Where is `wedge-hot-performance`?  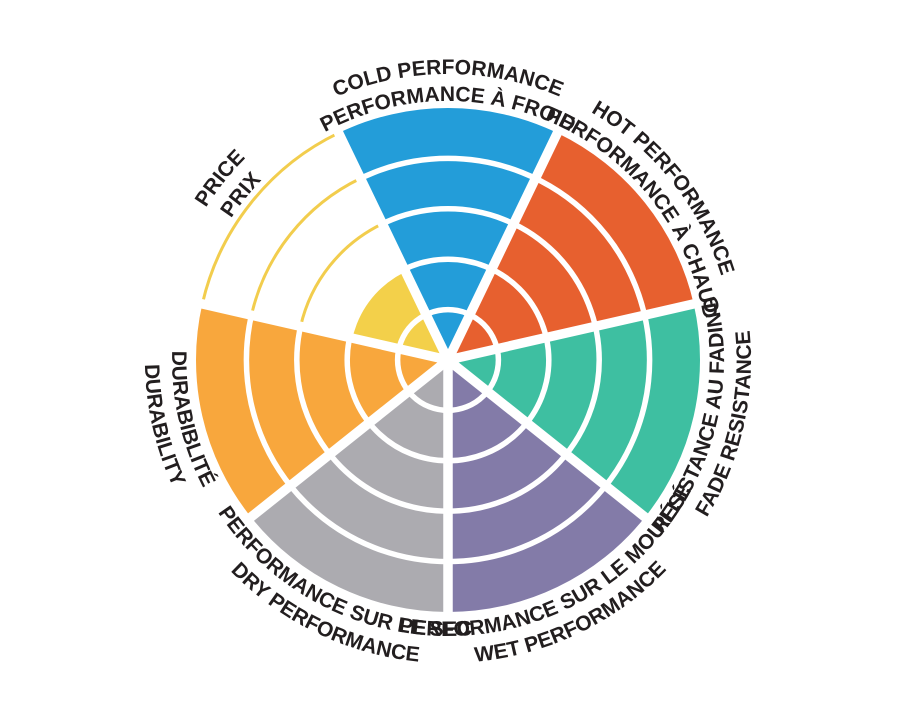
wedge-hot-performance is located at coordinates (571, 246).